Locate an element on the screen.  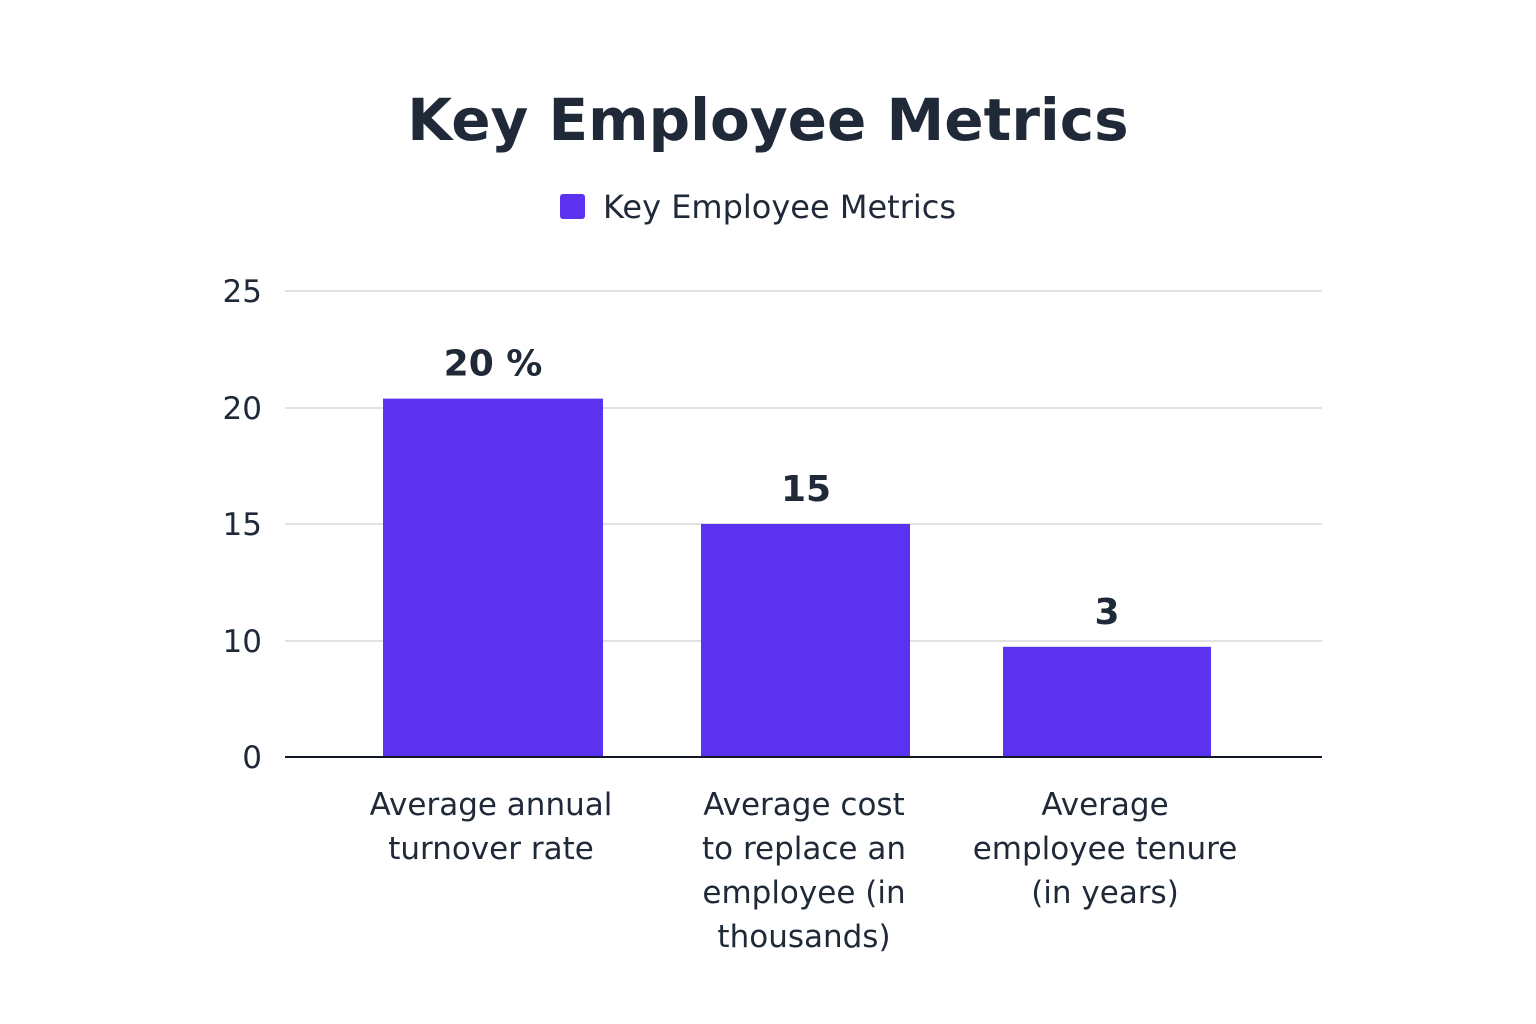
x-tick-label: employee (in is located at coordinates (803, 893).